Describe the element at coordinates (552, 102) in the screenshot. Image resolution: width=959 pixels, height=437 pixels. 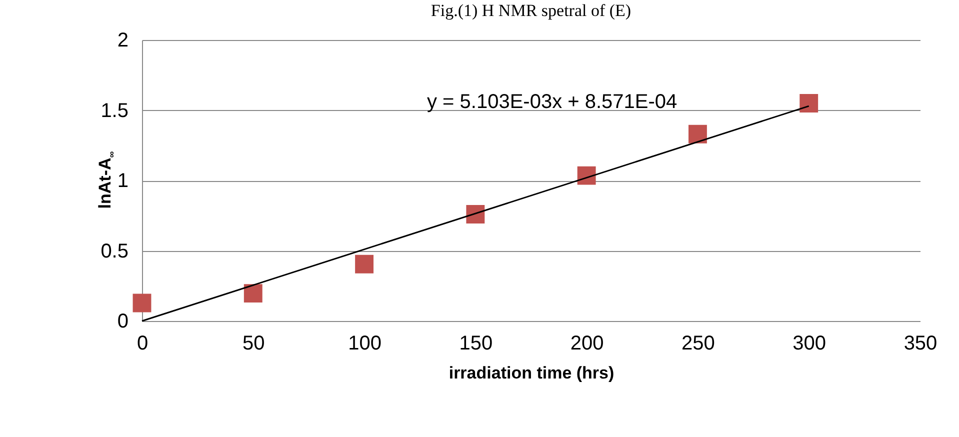
I see `annotation: y = 5.103E-03x + 8.571E-04` at that location.